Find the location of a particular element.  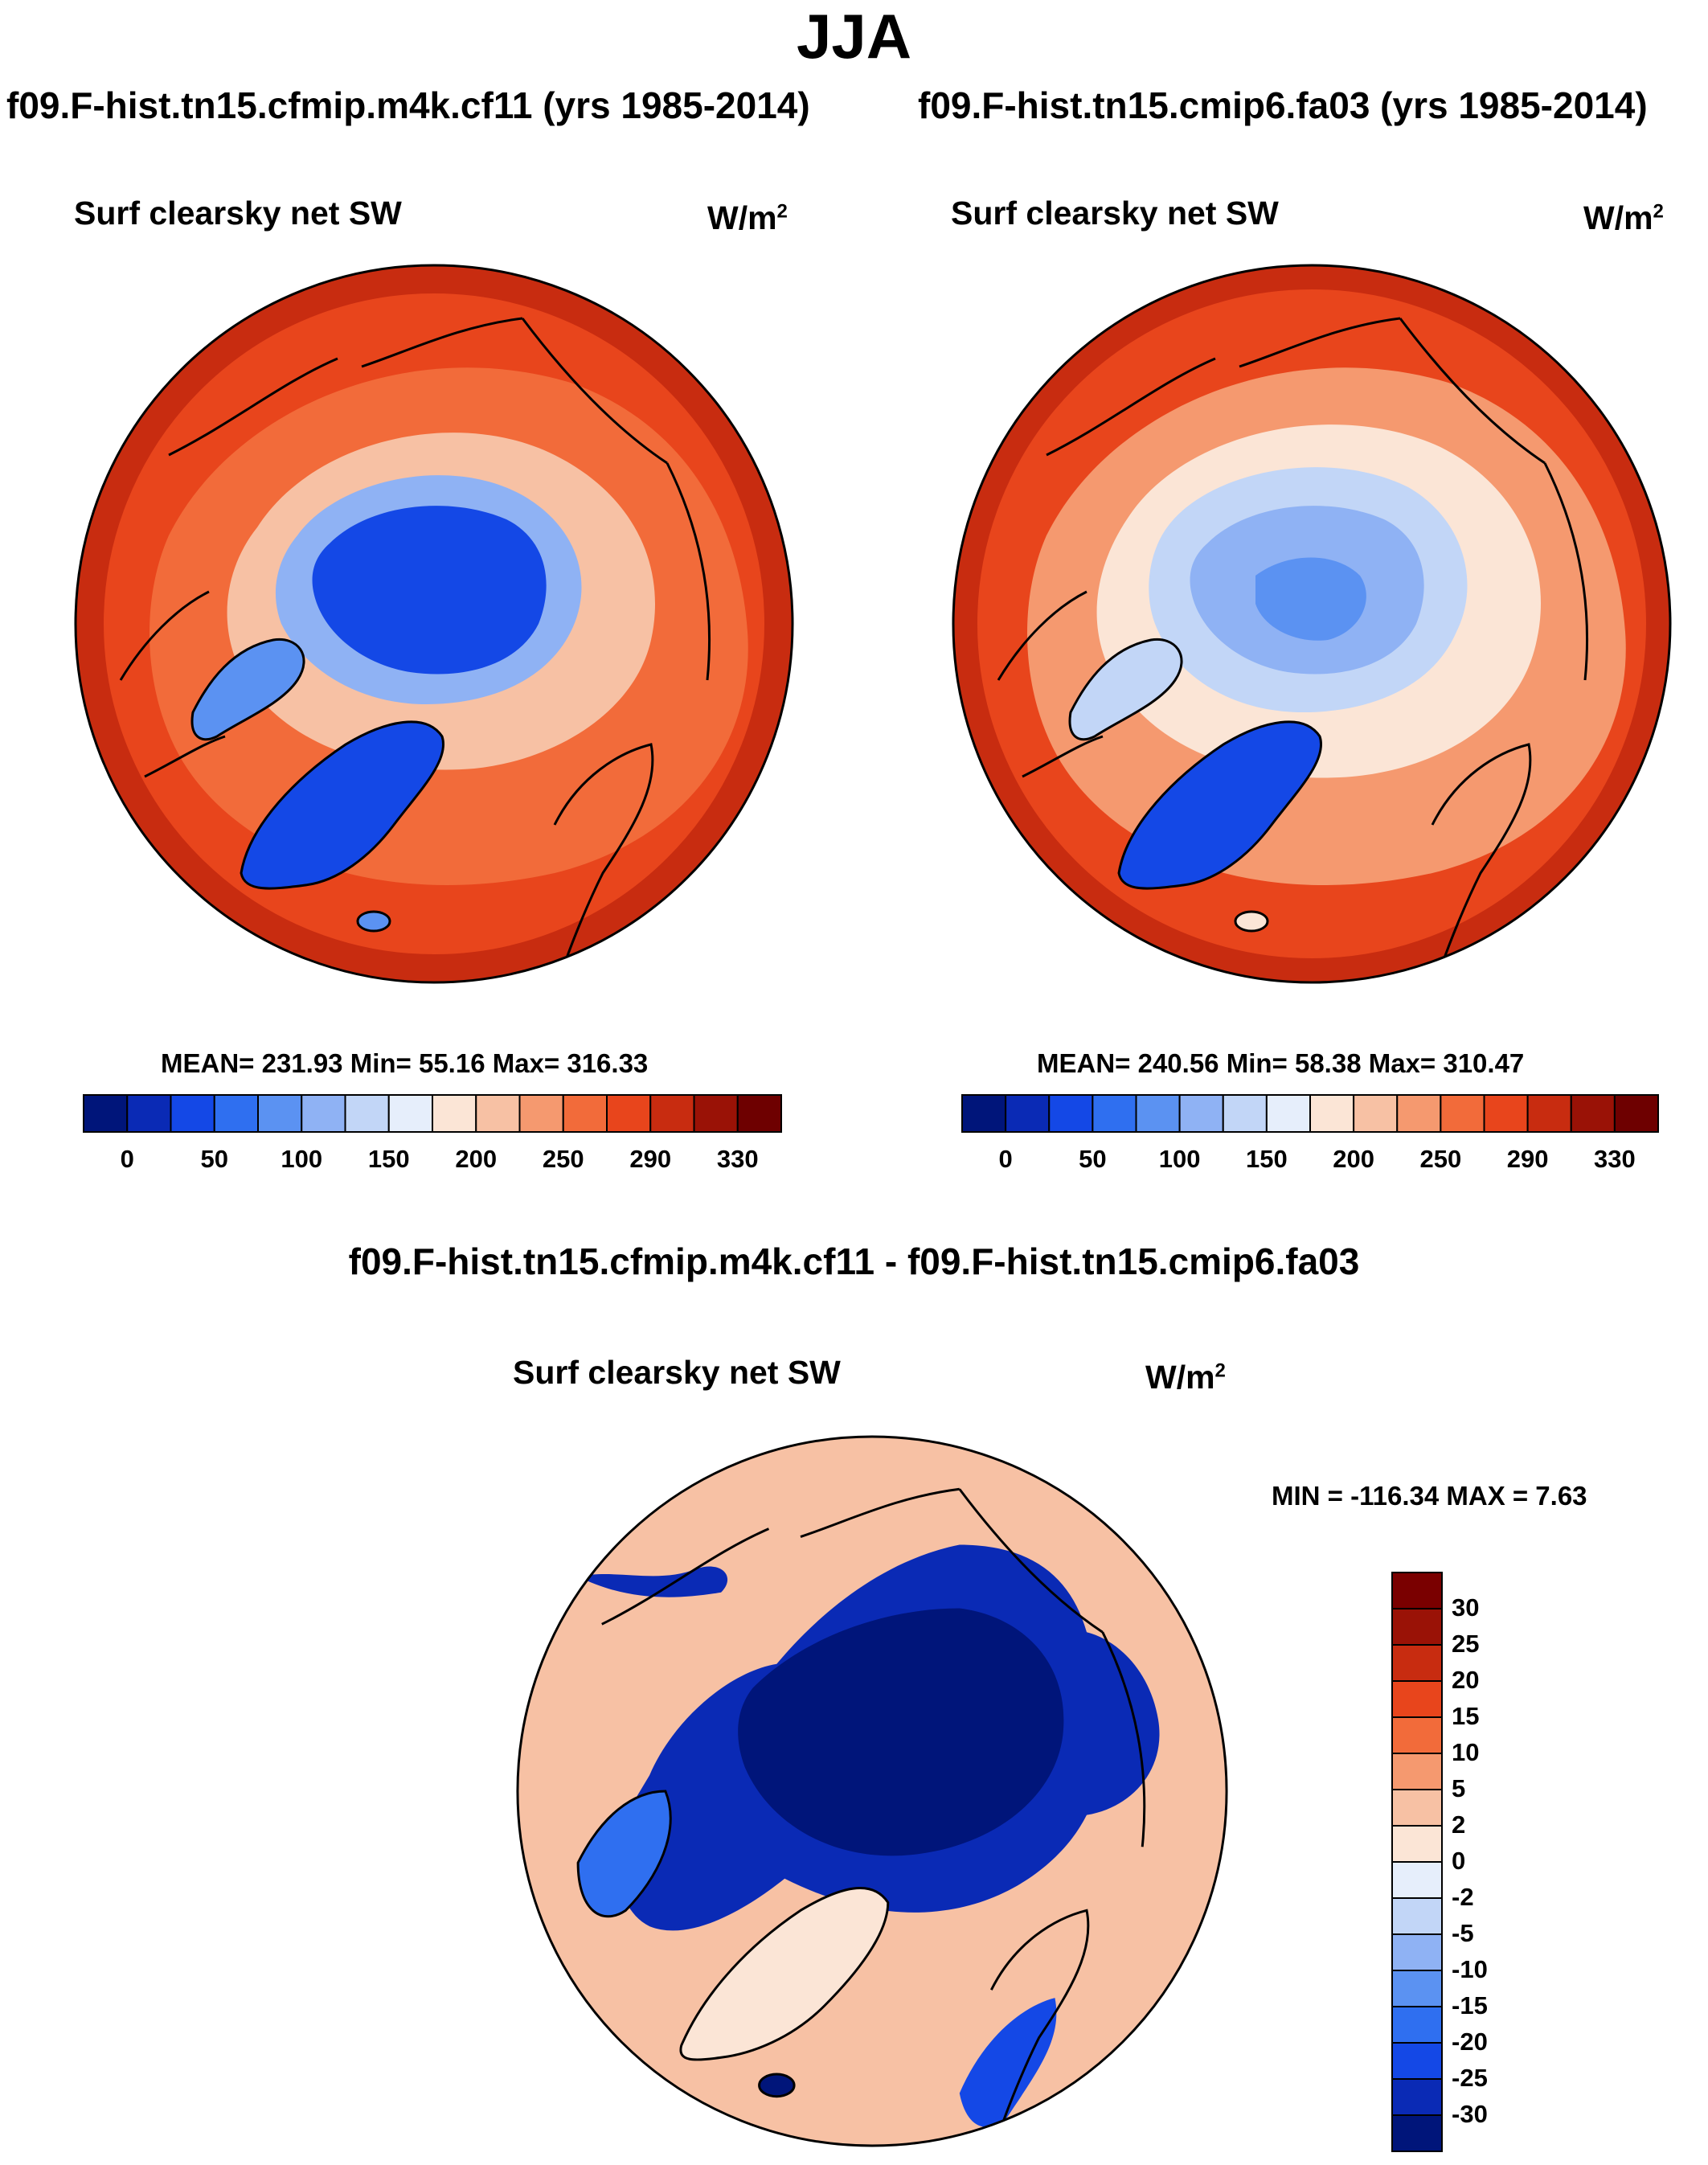

left-colorbar-tick-label: 50 is located at coordinates (214, 1159).